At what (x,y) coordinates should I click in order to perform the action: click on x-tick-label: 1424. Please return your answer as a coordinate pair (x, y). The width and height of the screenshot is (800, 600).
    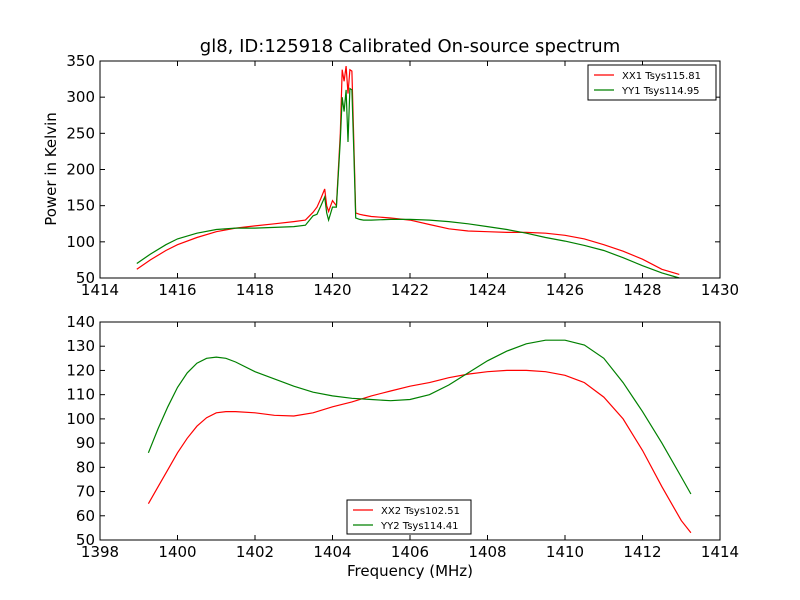
    Looking at the image, I should click on (487, 290).